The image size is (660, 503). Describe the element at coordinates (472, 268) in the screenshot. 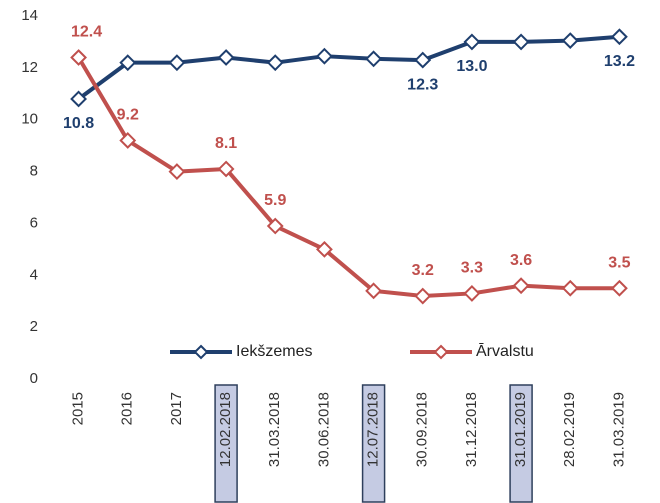

I see `data-label: 3.3` at that location.